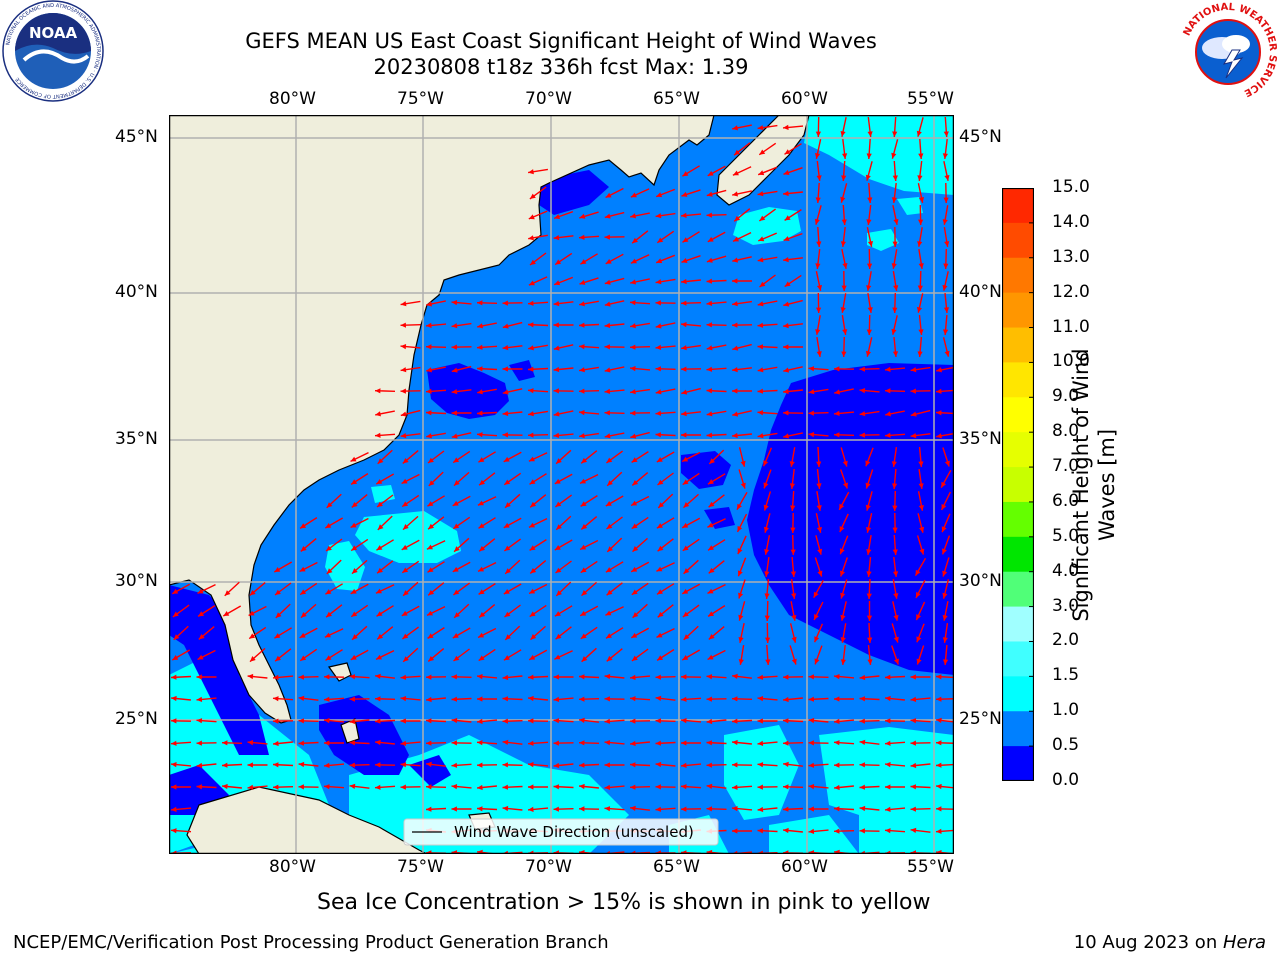  Describe the element at coordinates (980, 581) in the screenshot. I see `lat-tick-right-30n: 30°N` at that location.